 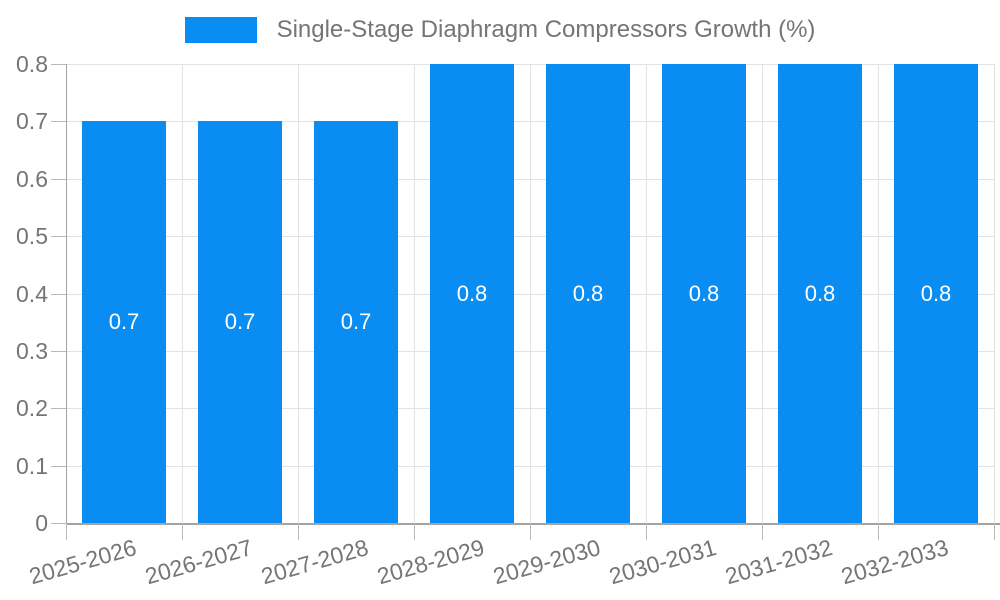 What do you see at coordinates (32, 121) in the screenshot?
I see `y-tick-label: 0.7` at bounding box center [32, 121].